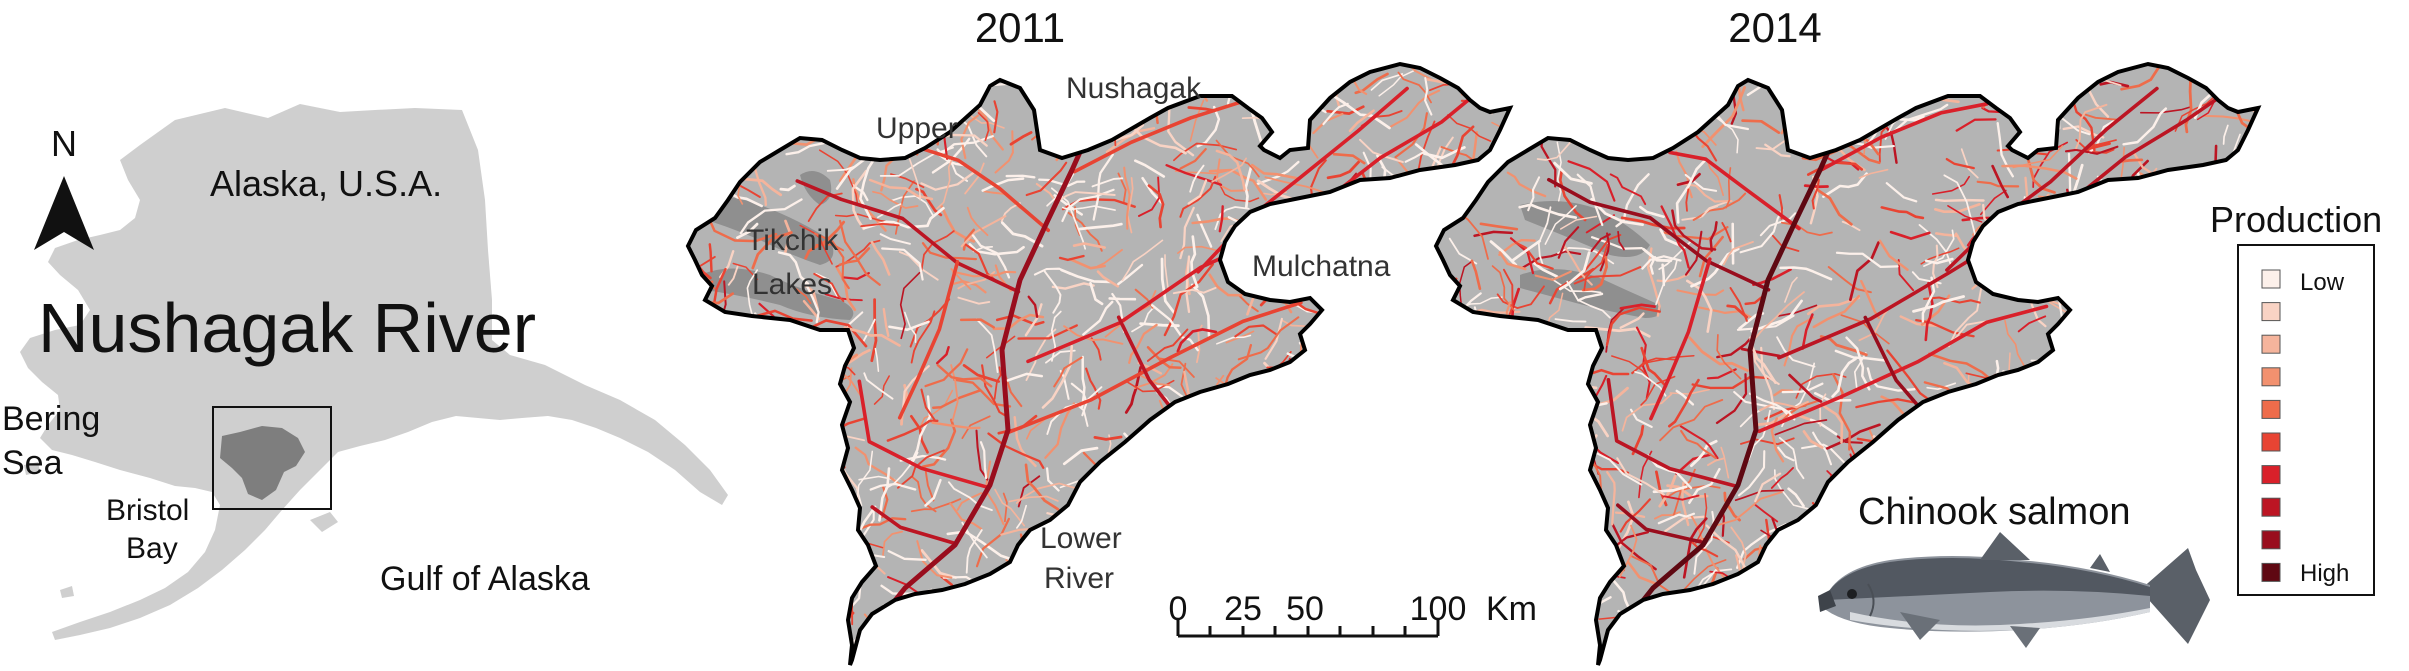 This screenshot has height=671, width=2409. What do you see at coordinates (2324, 573) in the screenshot?
I see `legend-high-label: High` at bounding box center [2324, 573].